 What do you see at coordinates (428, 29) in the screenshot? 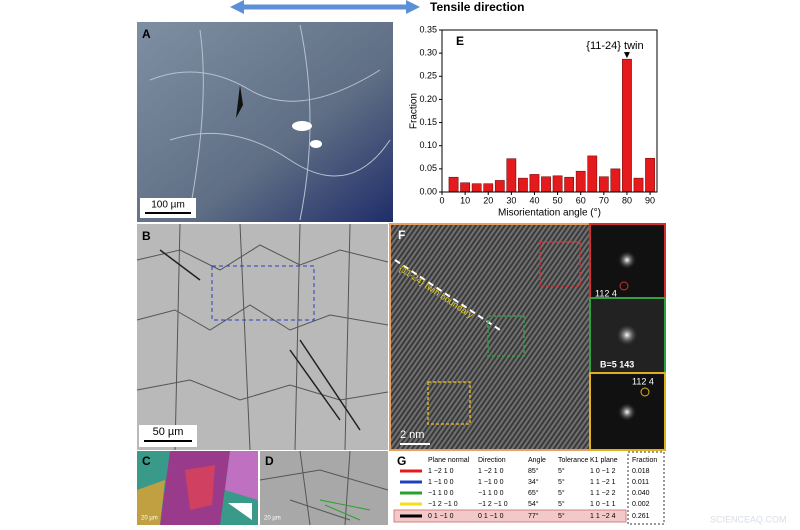
I see `y-tick-label: 0.35` at bounding box center [428, 29].